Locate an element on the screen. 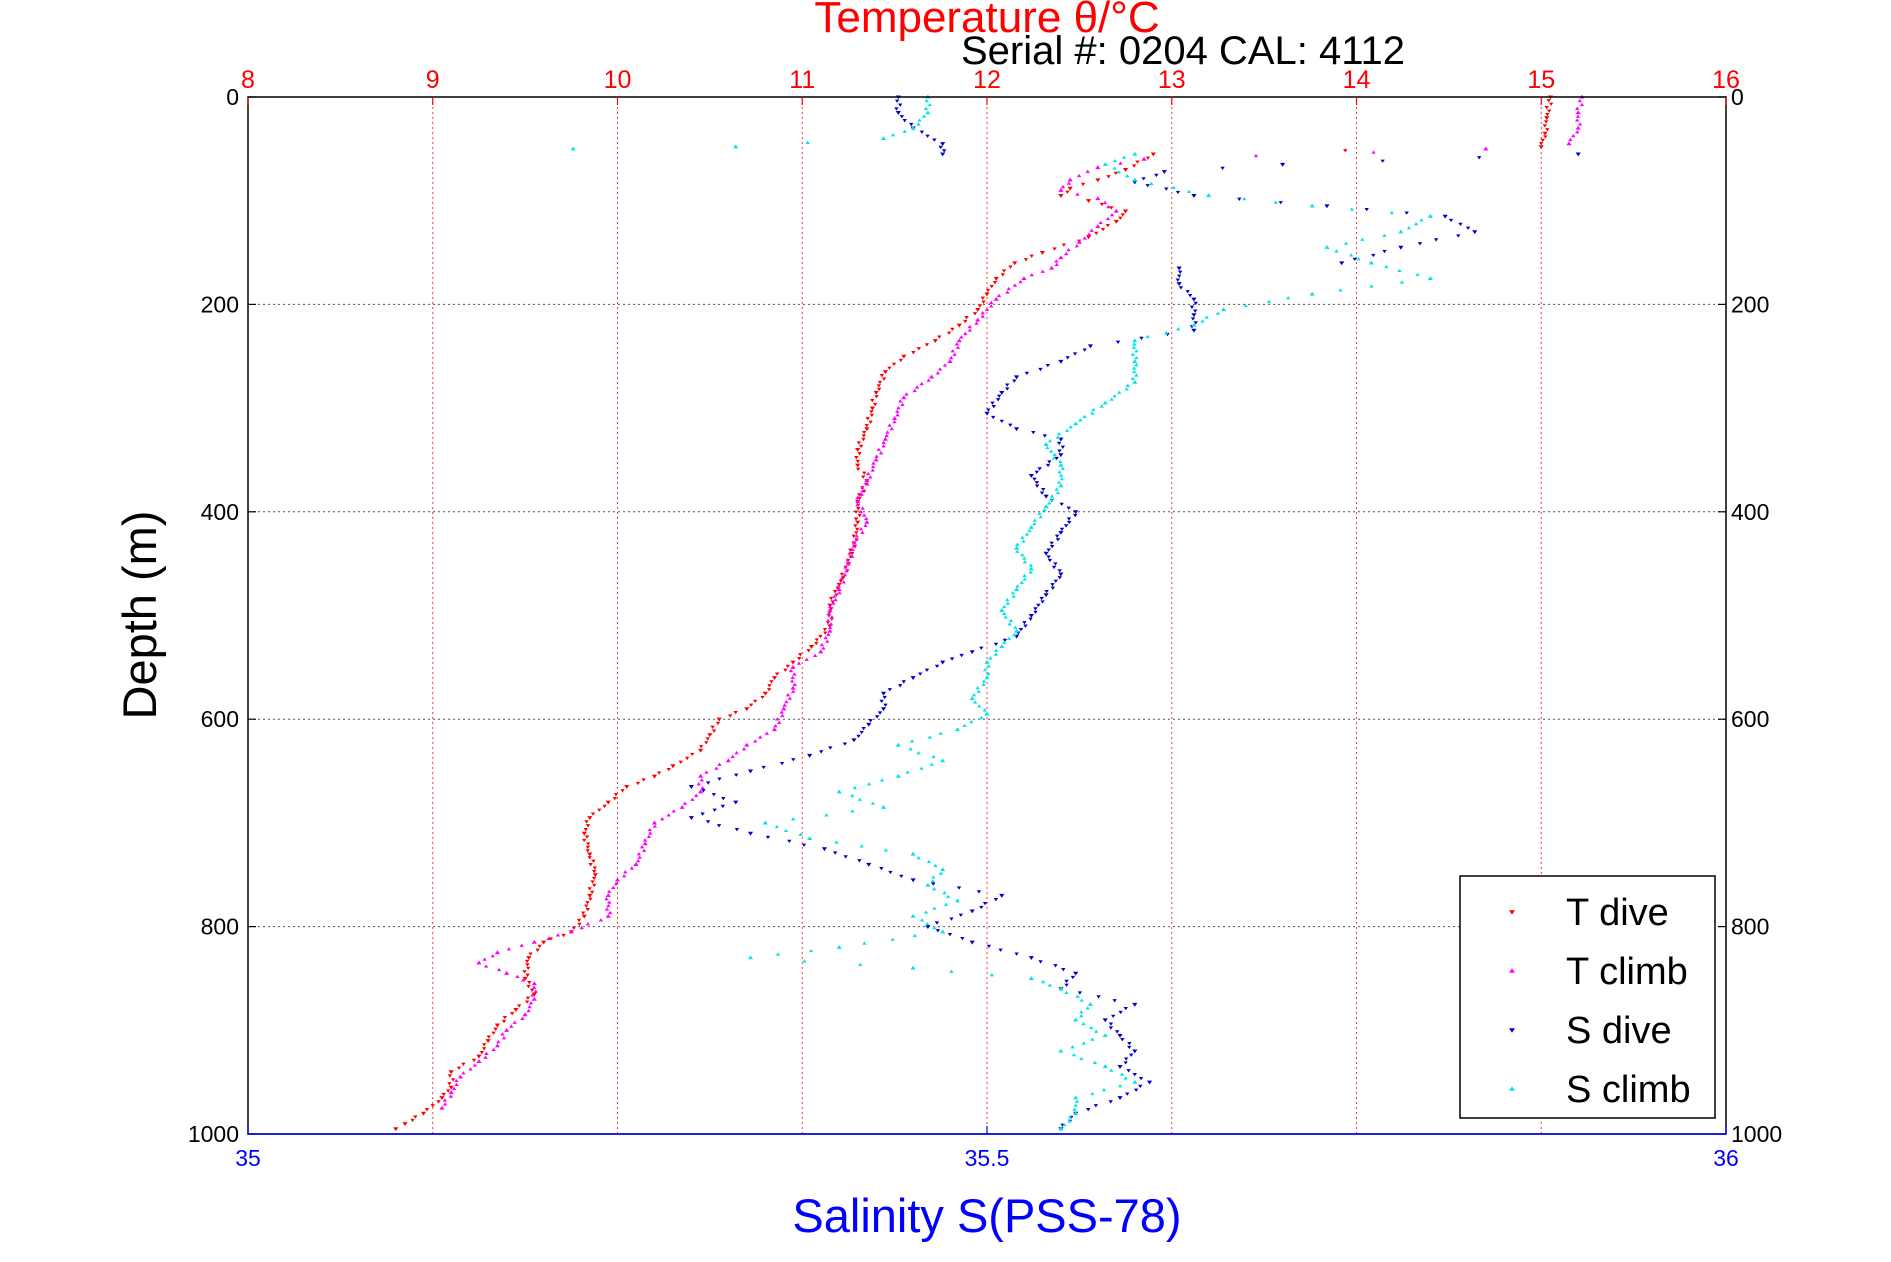 This screenshot has width=1891, height=1262. bottom-axis-tick-label: 35 is located at coordinates (248, 1158).